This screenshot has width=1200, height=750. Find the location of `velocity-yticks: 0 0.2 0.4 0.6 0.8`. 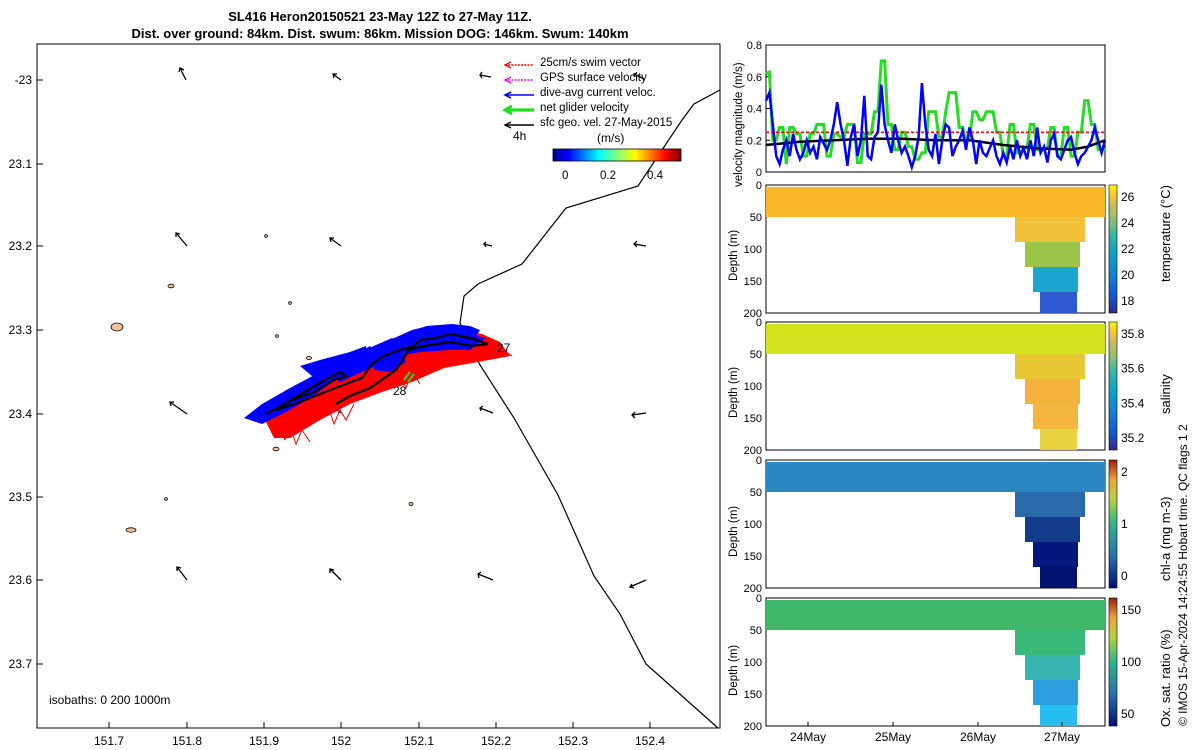

velocity-yticks: 0 0.2 0.4 0.6 0.8 is located at coordinates (758, 109).